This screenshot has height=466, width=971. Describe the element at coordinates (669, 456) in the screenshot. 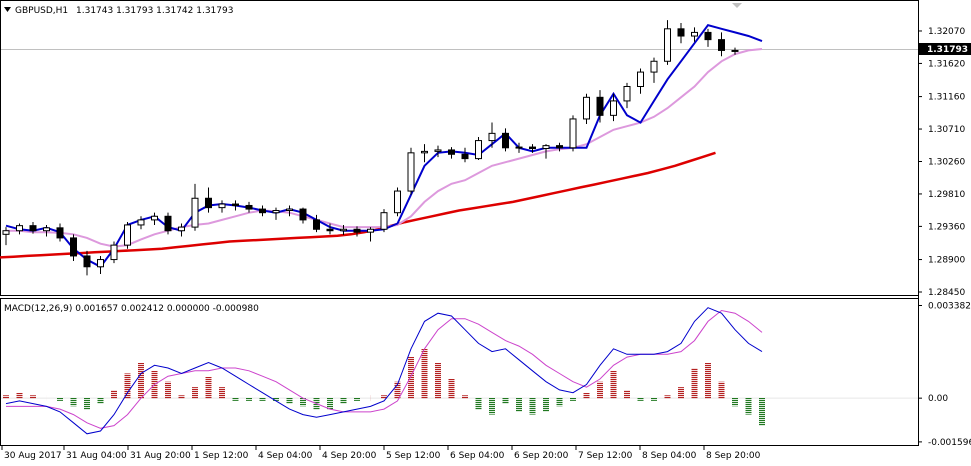

I see `time-tick-label: 8 Sep 04:00` at that location.